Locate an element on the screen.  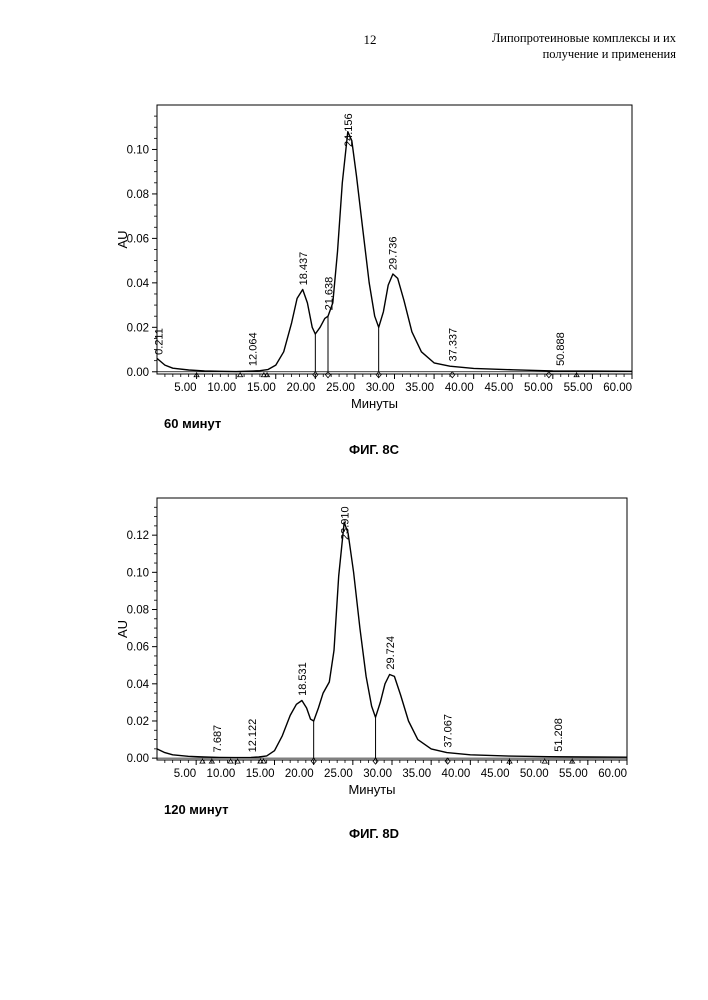
peak-retention-label: 12.064 is located at coordinates (254, 349).